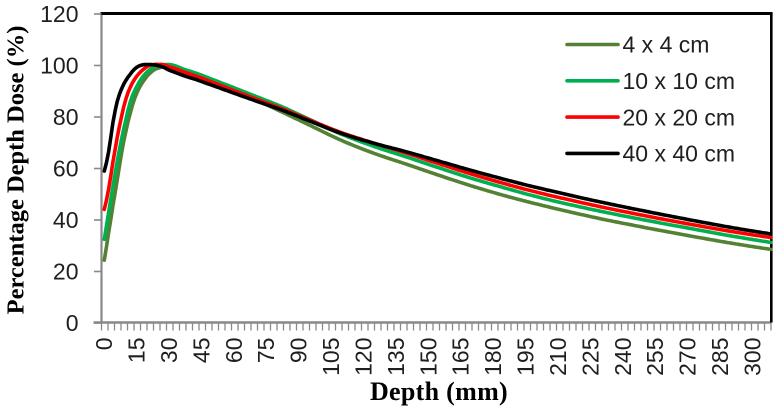 Image resolution: width=780 pixels, height=416 pixels. Describe the element at coordinates (331, 357) in the screenshot. I see `svg-text: 105` at that location.